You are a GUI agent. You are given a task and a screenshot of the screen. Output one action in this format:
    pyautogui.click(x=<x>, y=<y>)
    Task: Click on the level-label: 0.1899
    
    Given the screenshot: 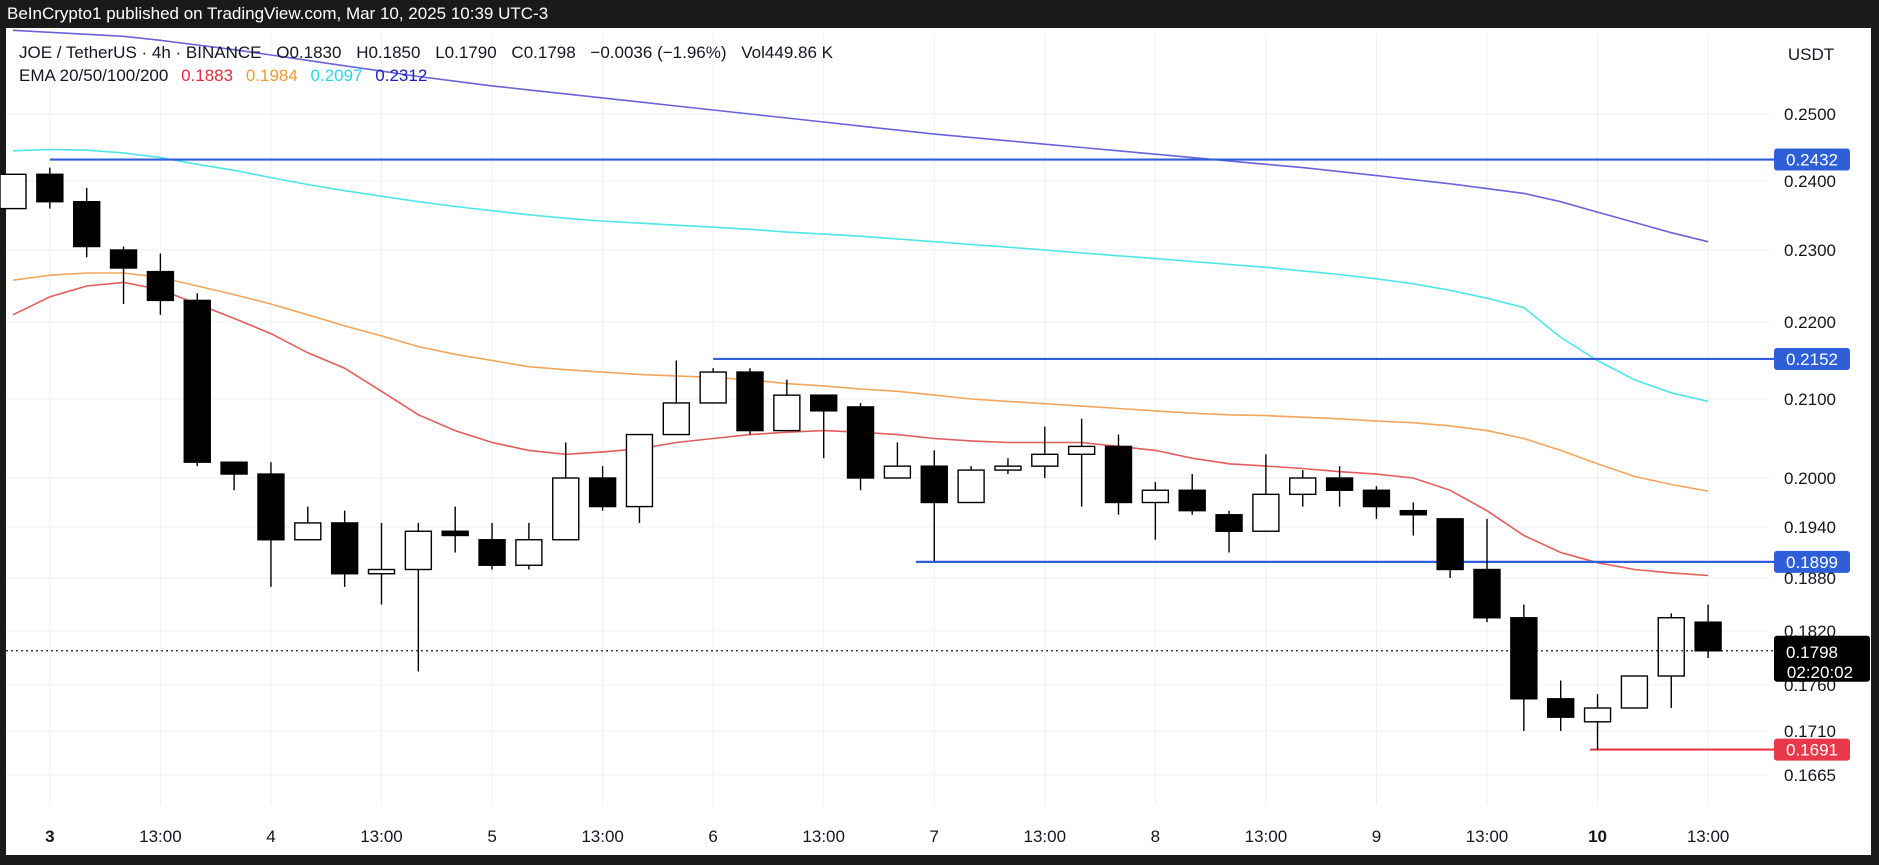 What is the action you would take?
    pyautogui.click(x=1812, y=562)
    